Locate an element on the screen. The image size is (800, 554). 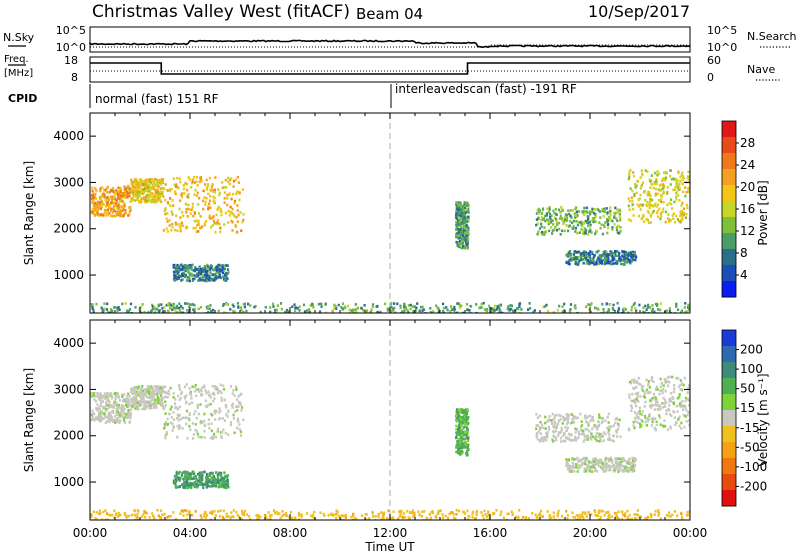
nsearch-label: N.Search is located at coordinates (772, 36).